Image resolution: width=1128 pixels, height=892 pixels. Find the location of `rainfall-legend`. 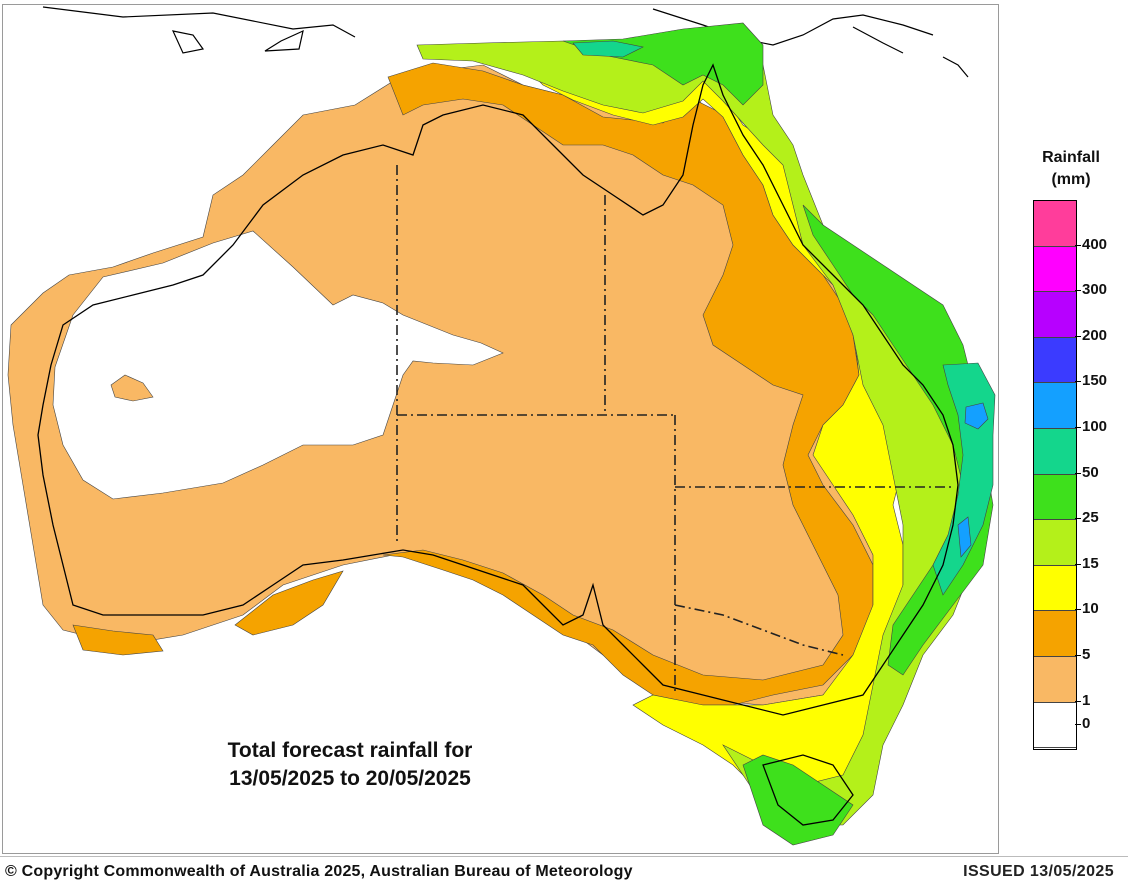

rainfall-legend is located at coordinates (1055, 475).